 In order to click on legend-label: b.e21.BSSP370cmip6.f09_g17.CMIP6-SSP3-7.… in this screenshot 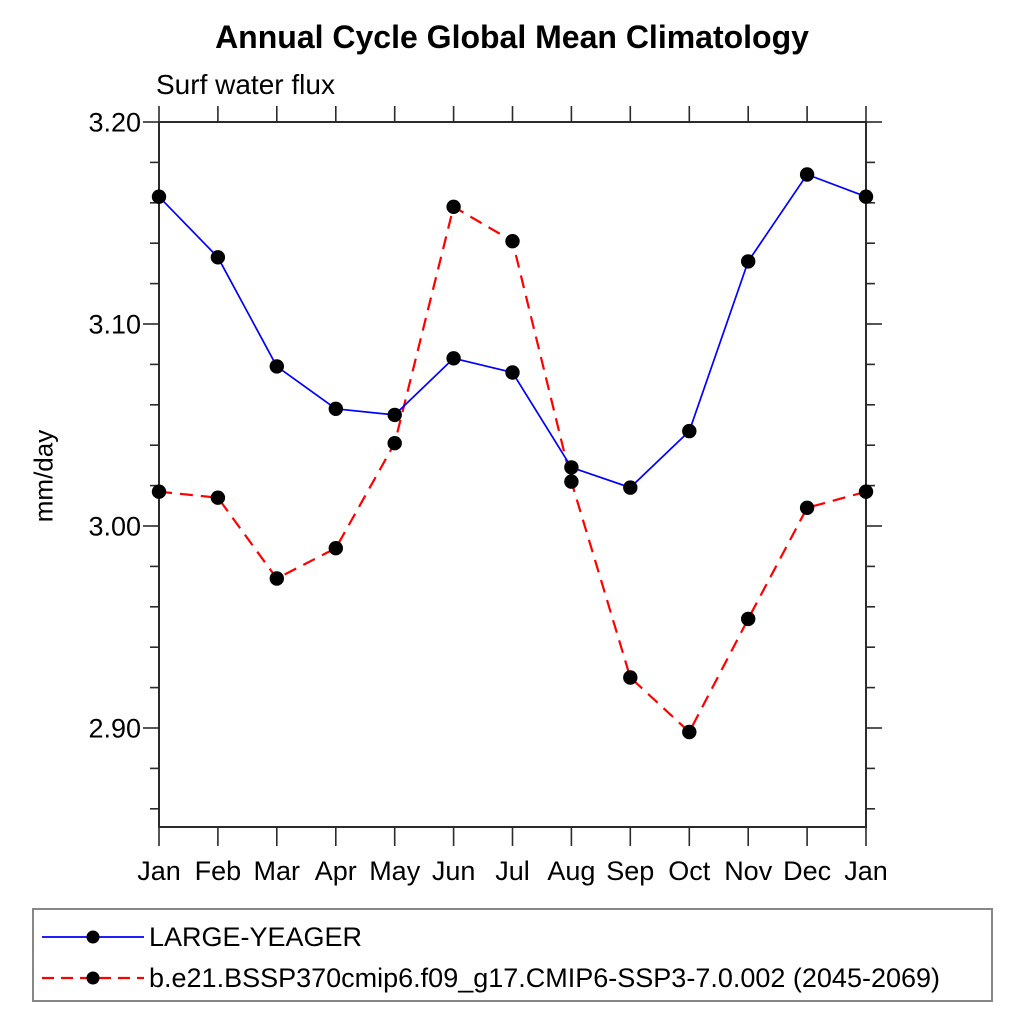, I will do `click(545, 977)`.